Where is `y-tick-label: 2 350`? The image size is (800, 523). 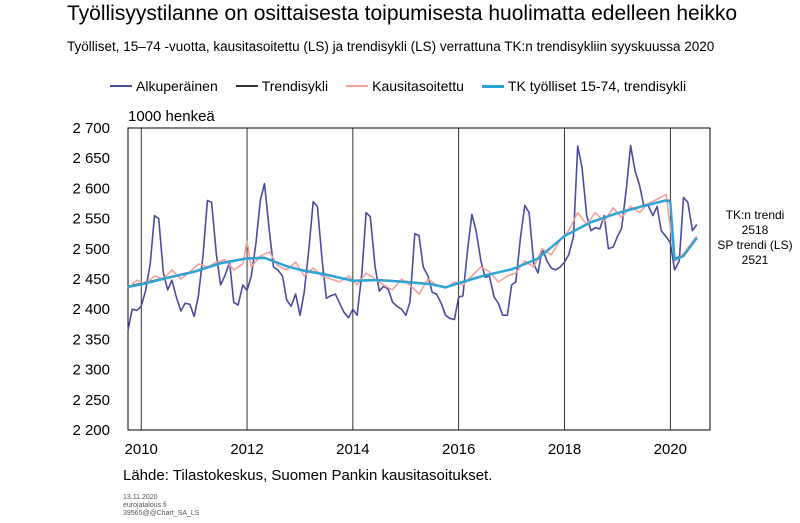 y-tick-label: 2 350 is located at coordinates (91, 339).